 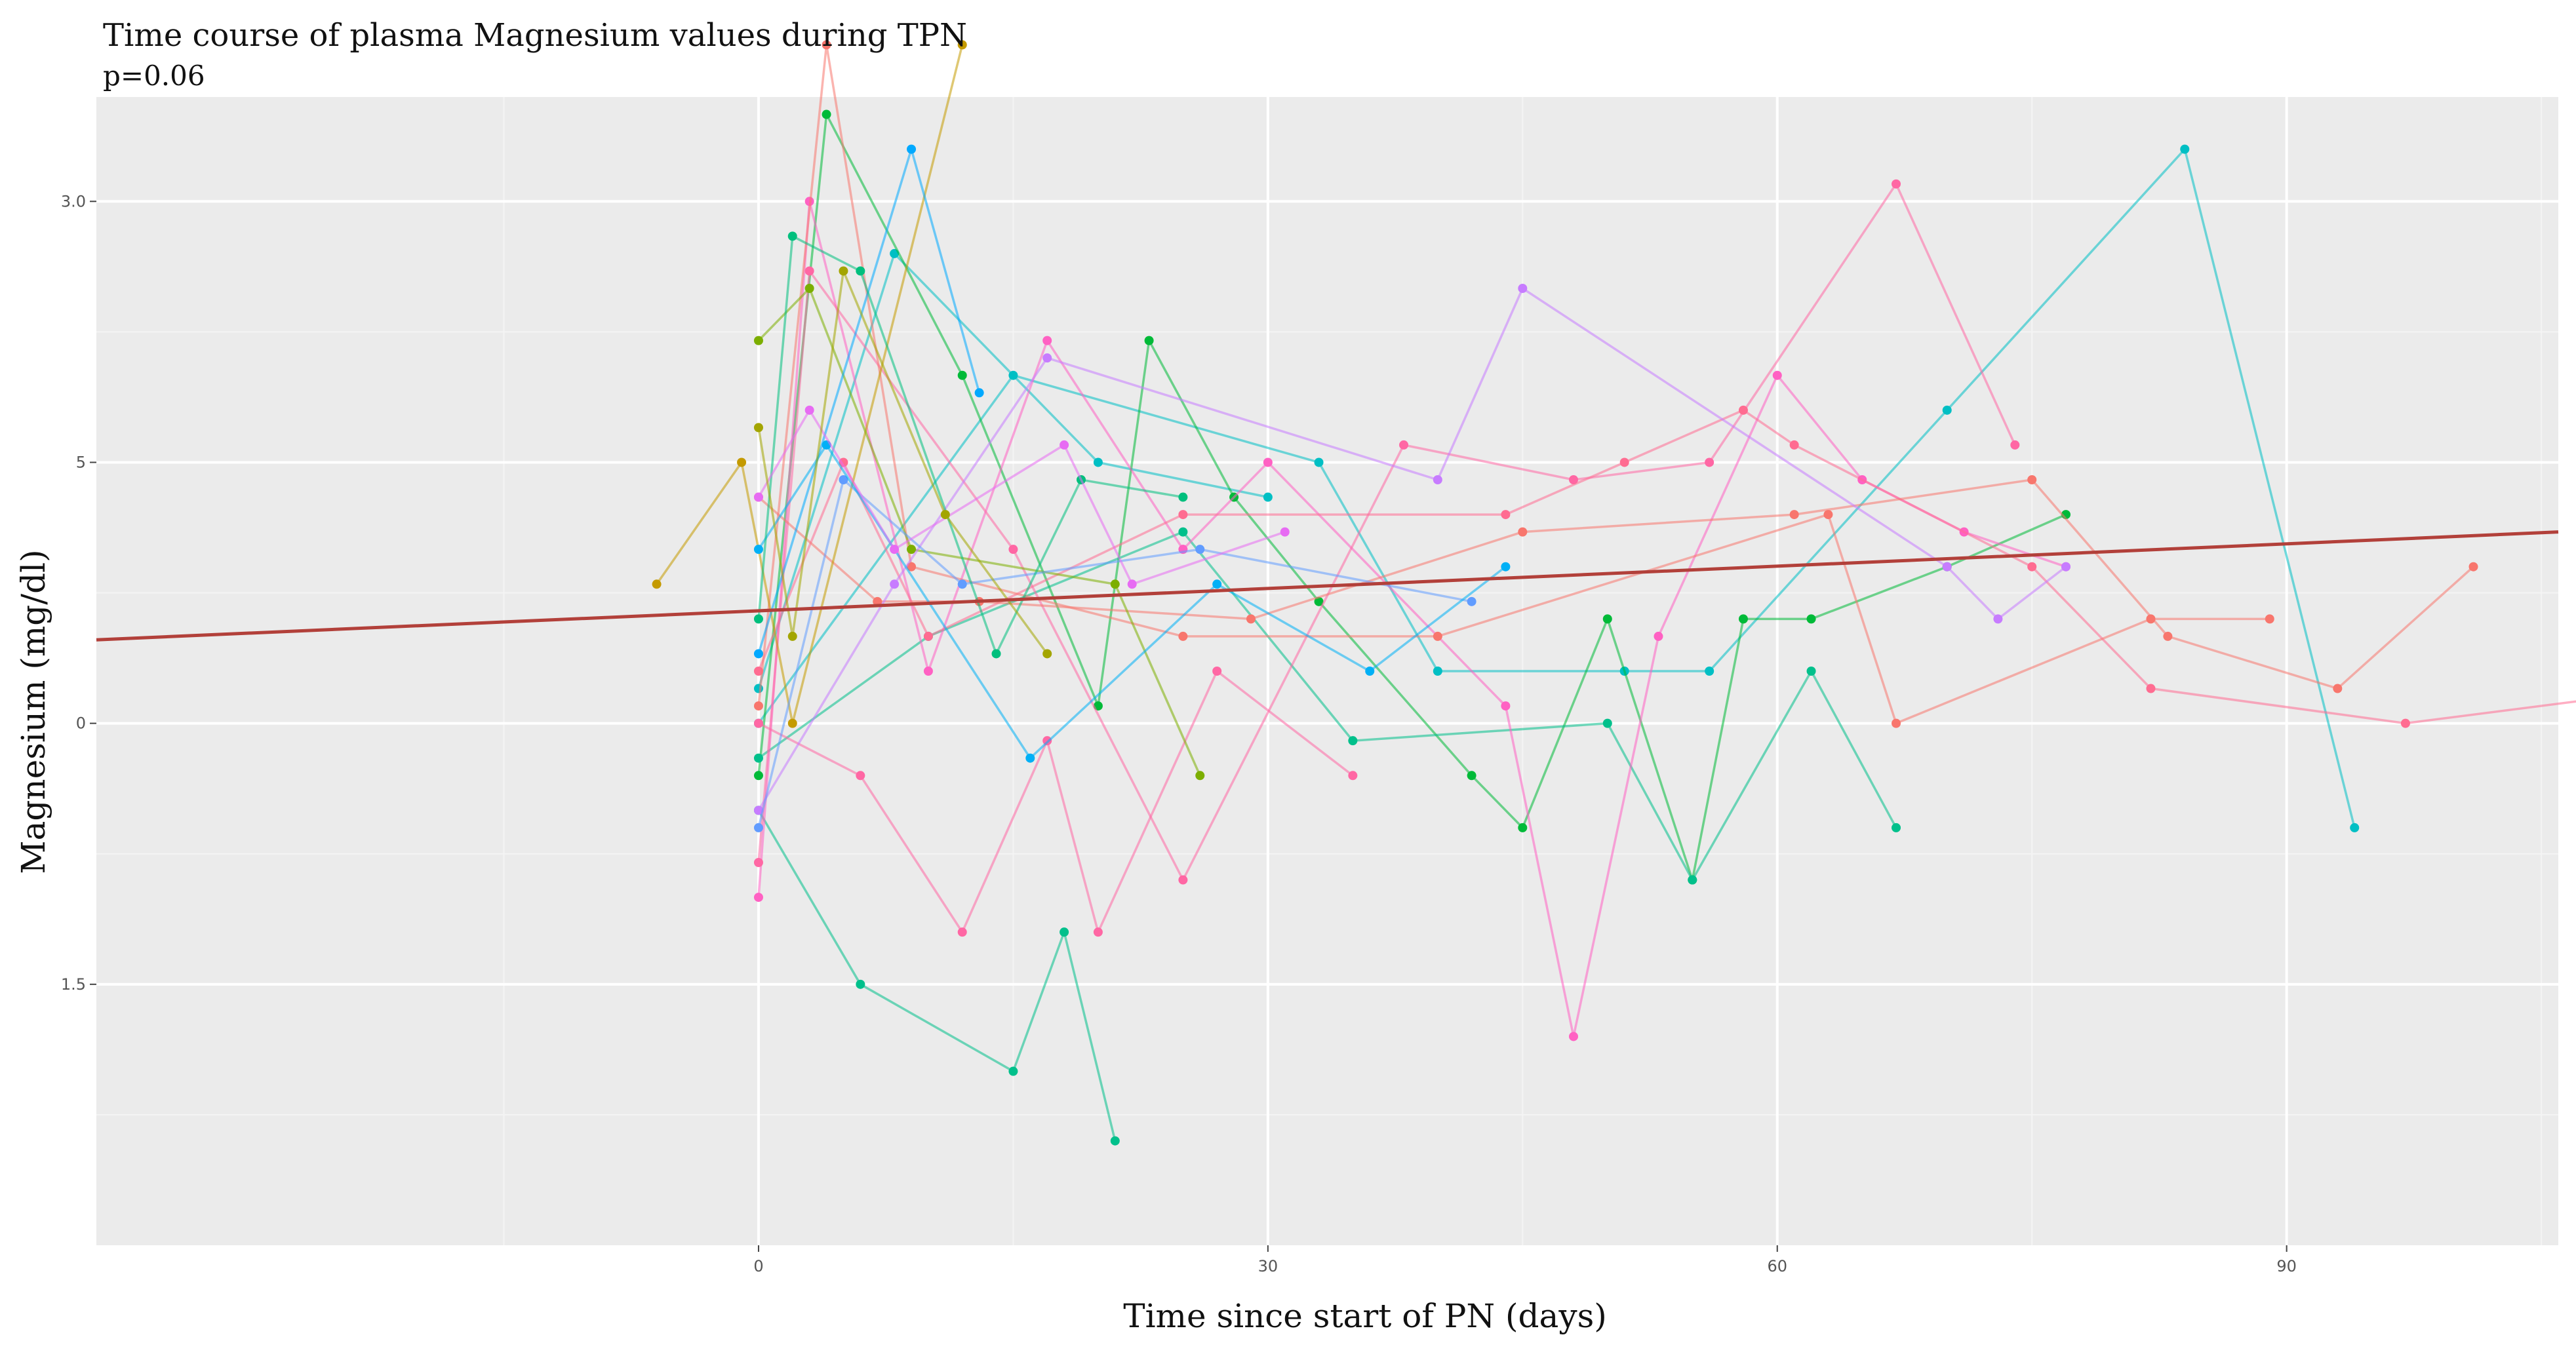 What do you see at coordinates (1777, 1266) in the screenshot?
I see `x-tick-label: 60` at bounding box center [1777, 1266].